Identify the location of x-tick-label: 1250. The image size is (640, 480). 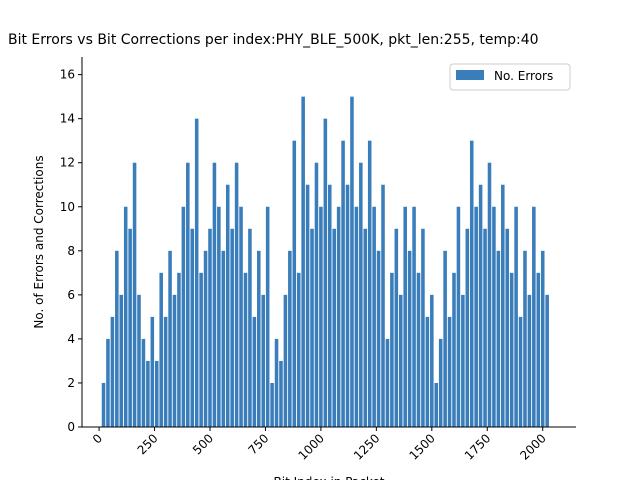
(366, 446).